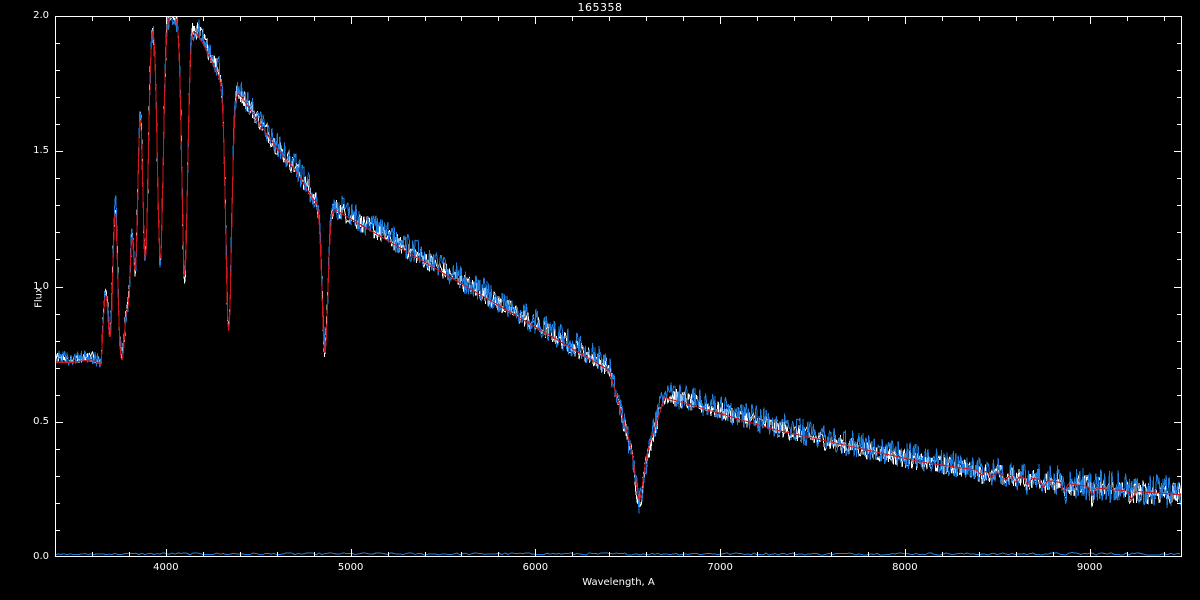  What do you see at coordinates (905, 567) in the screenshot?
I see `x-tick-label: 8000` at bounding box center [905, 567].